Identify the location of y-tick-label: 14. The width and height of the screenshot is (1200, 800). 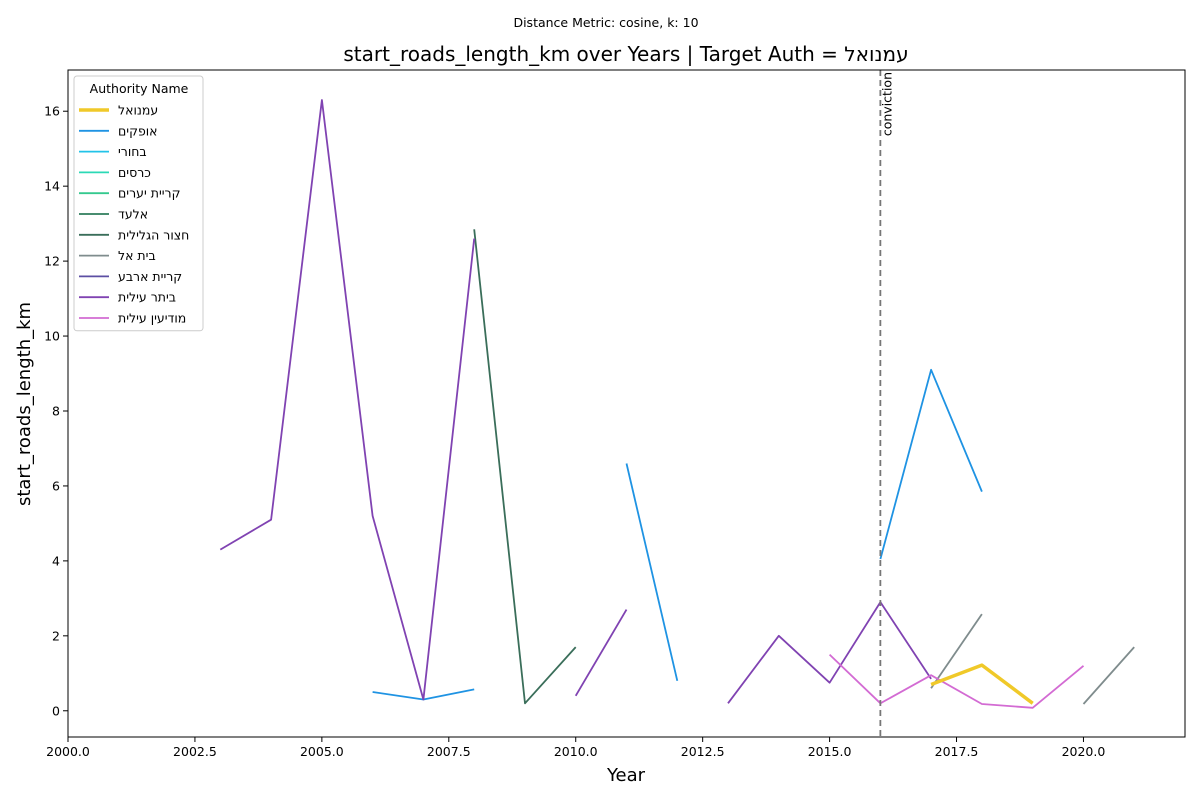
(52, 186).